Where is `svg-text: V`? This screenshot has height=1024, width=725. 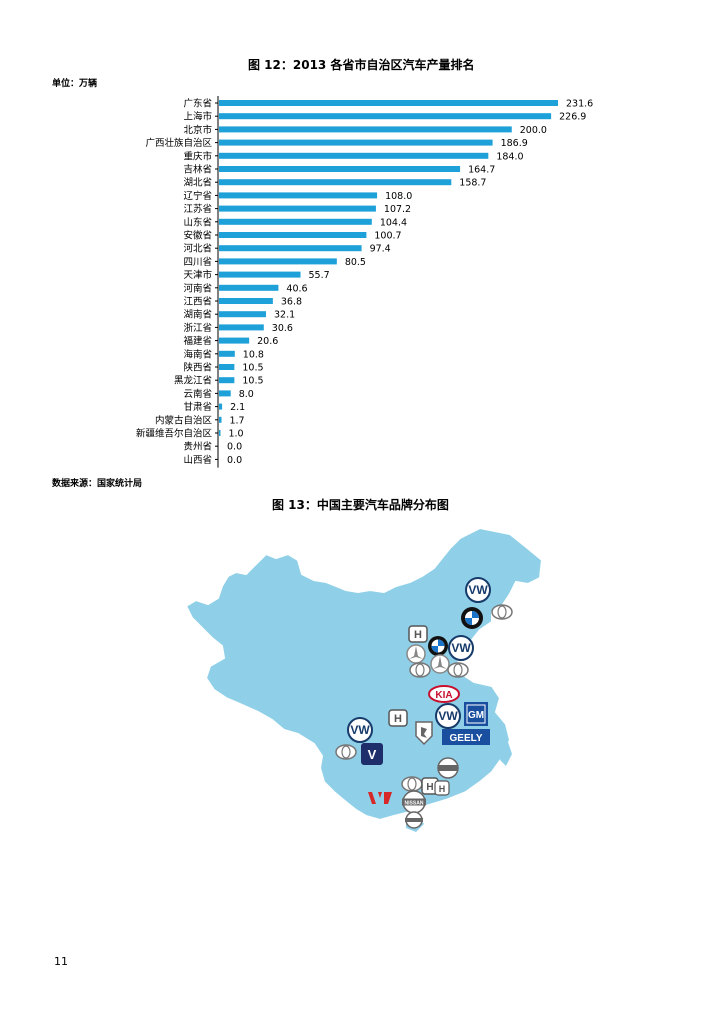 svg-text: V is located at coordinates (372, 754).